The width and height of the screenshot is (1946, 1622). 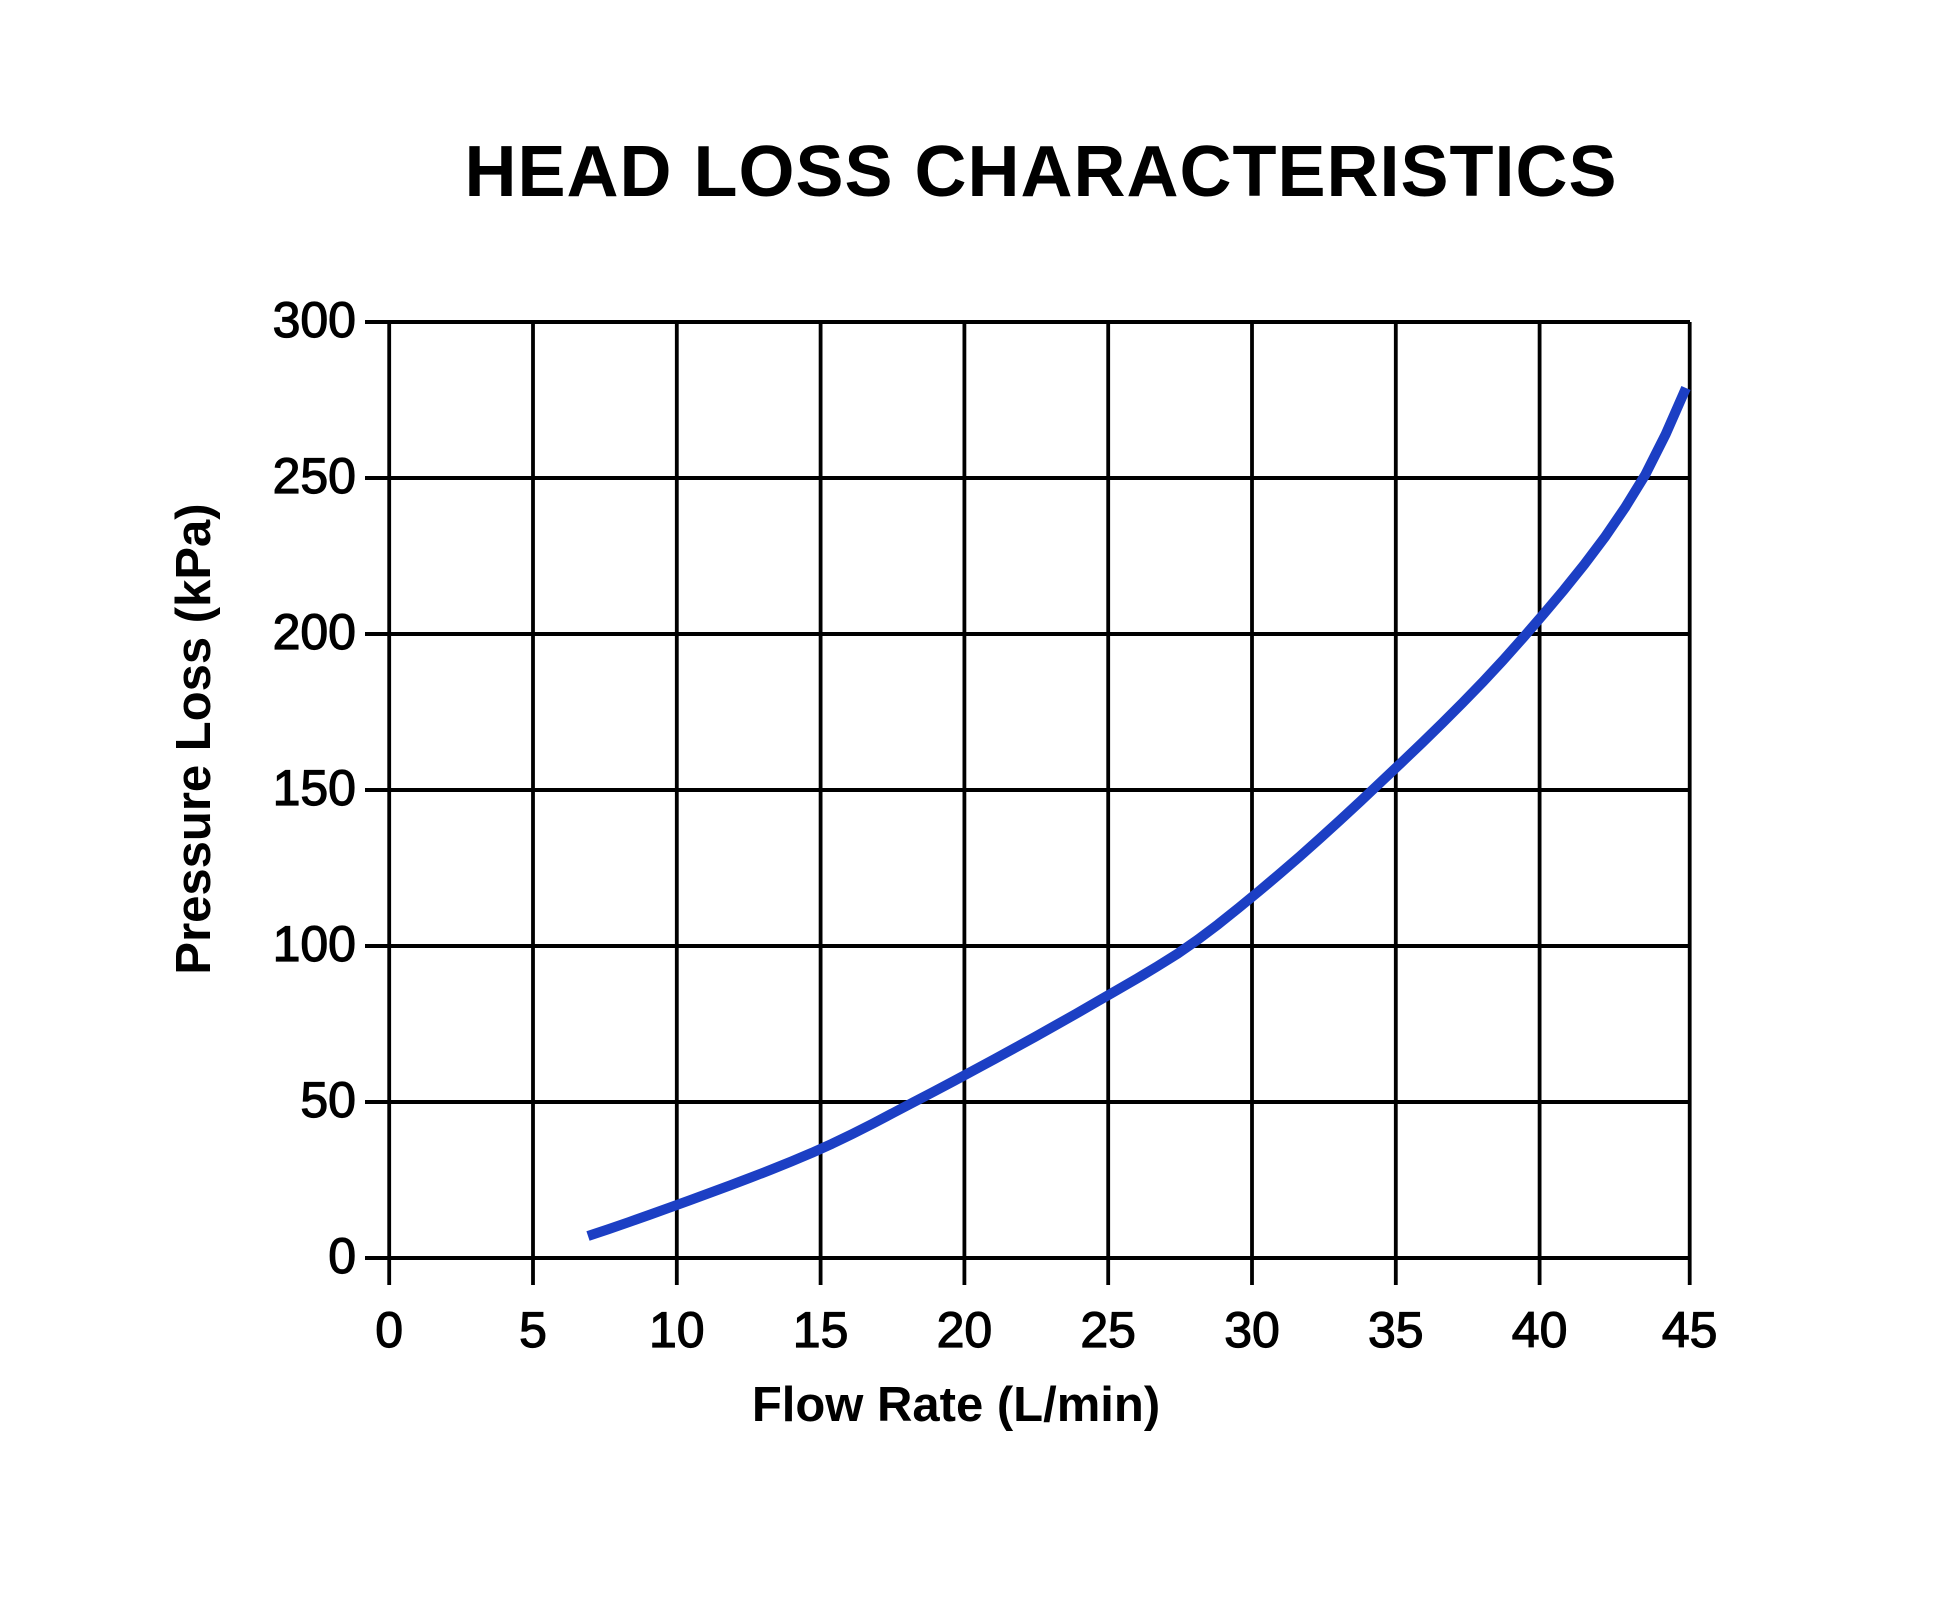 I want to click on svg-text: 25, so click(x=1108, y=1330).